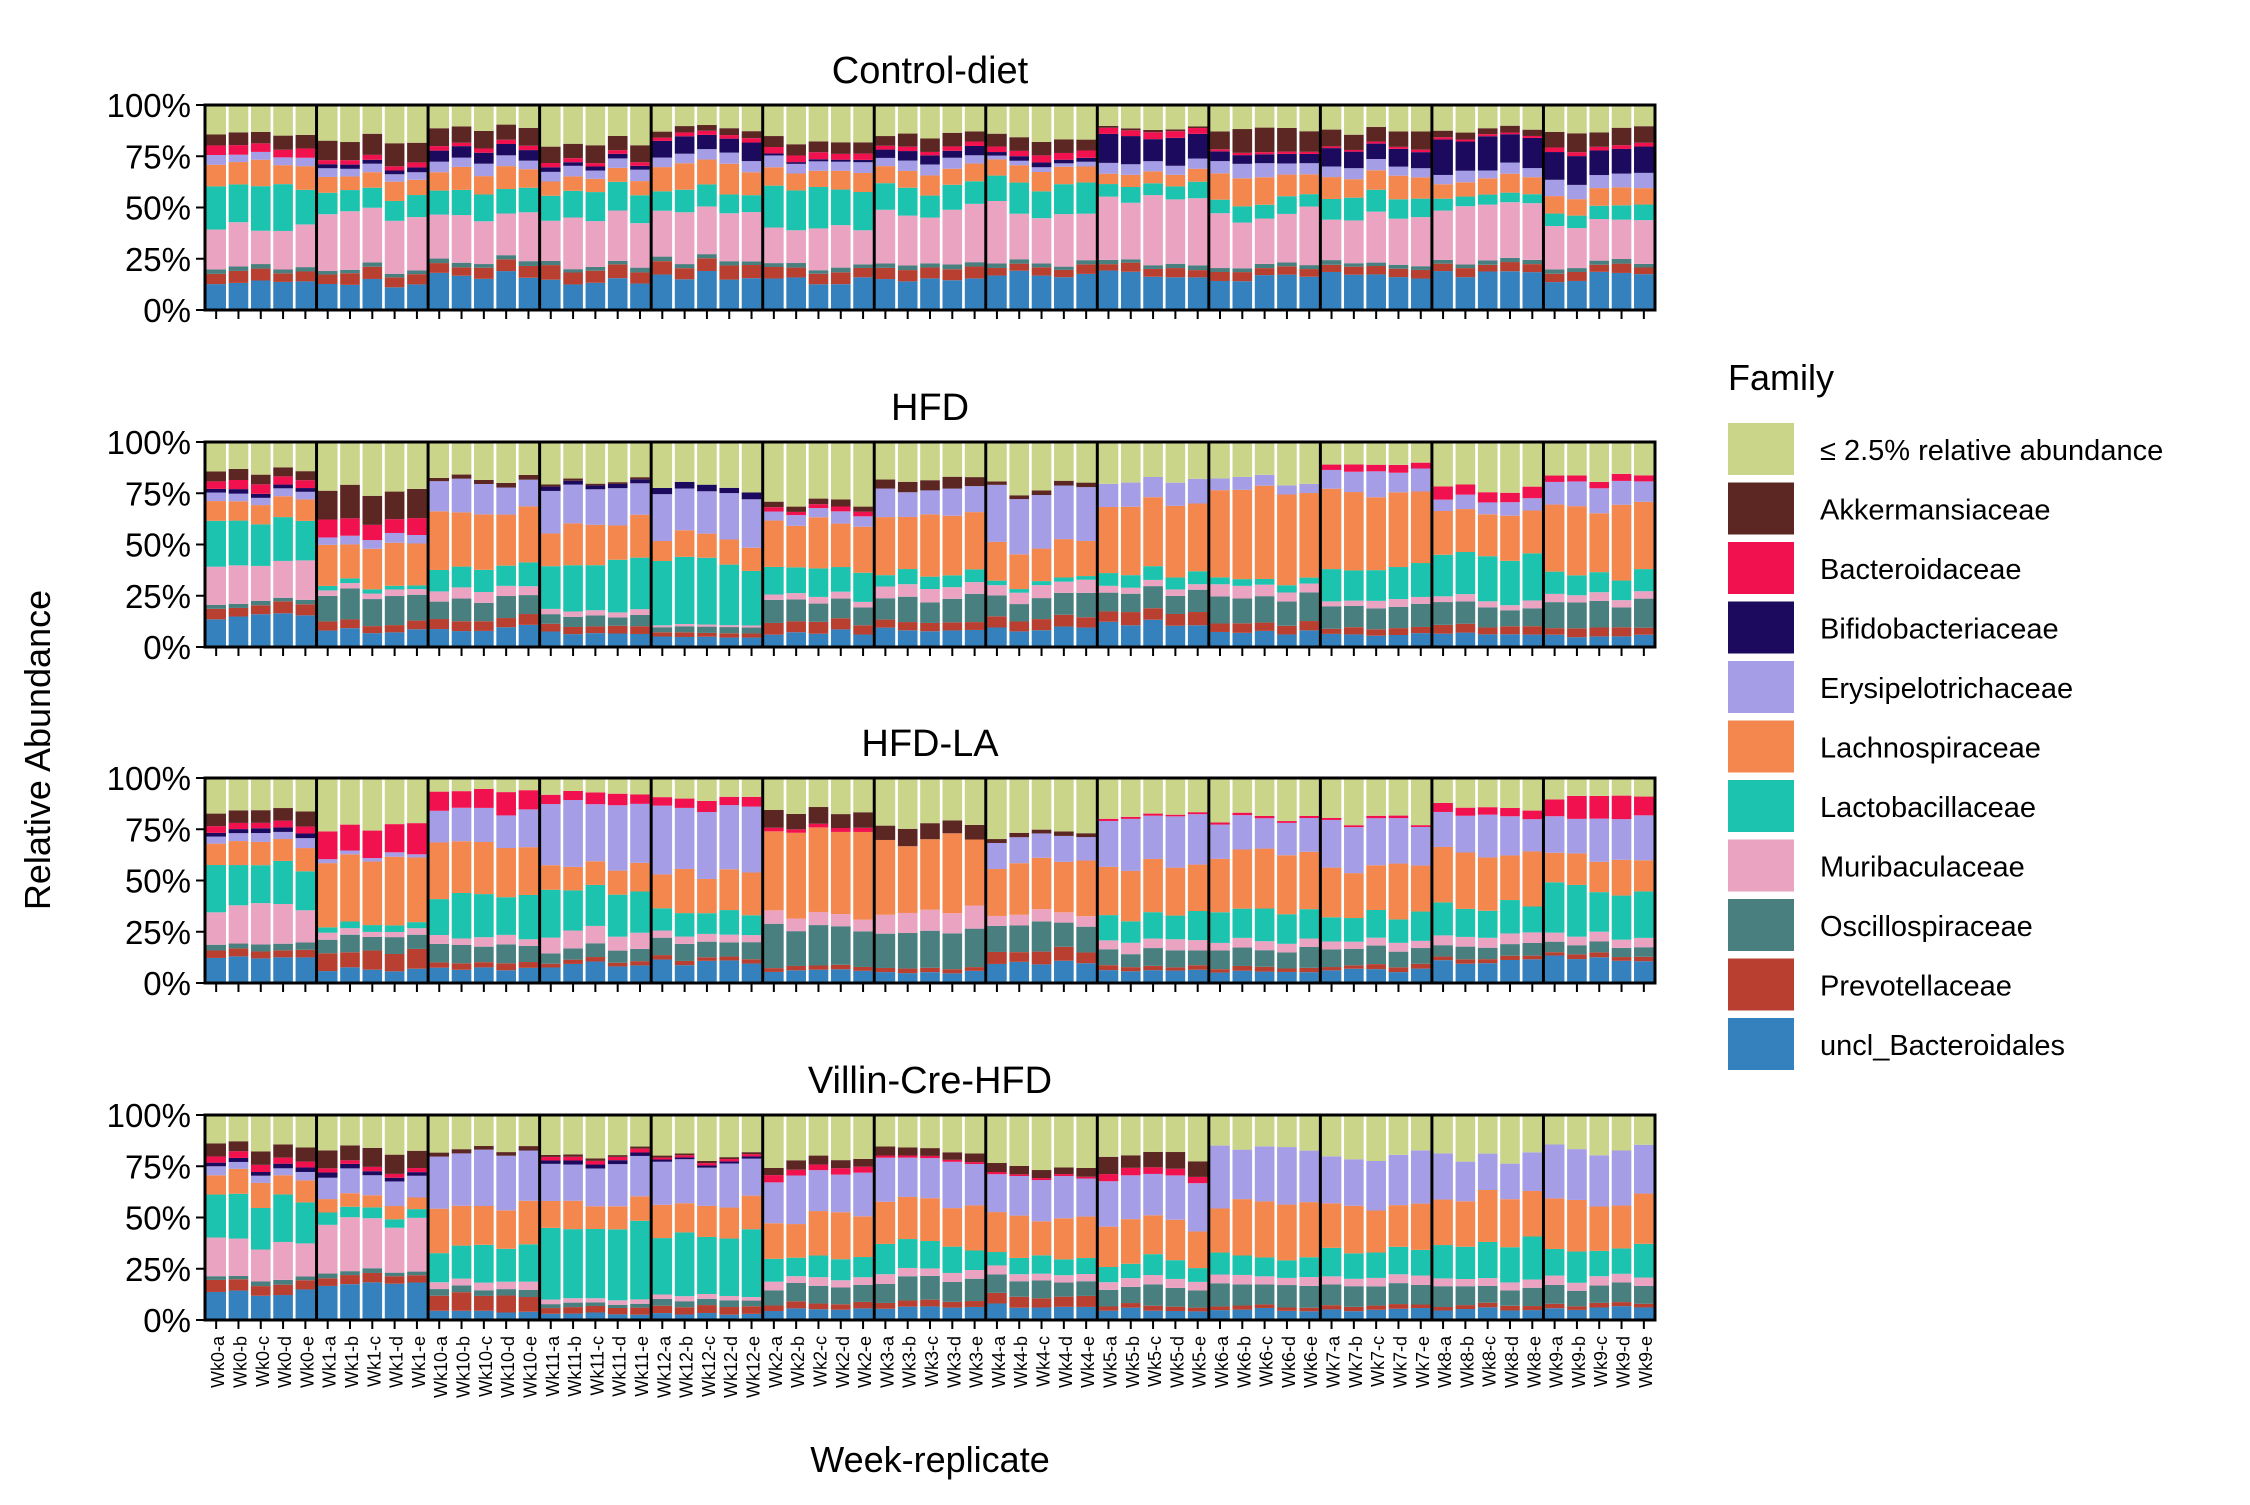 The height and width of the screenshot is (1505, 2250). I want to click on x-tick-label: Wk1-a, so click(330, 1361).